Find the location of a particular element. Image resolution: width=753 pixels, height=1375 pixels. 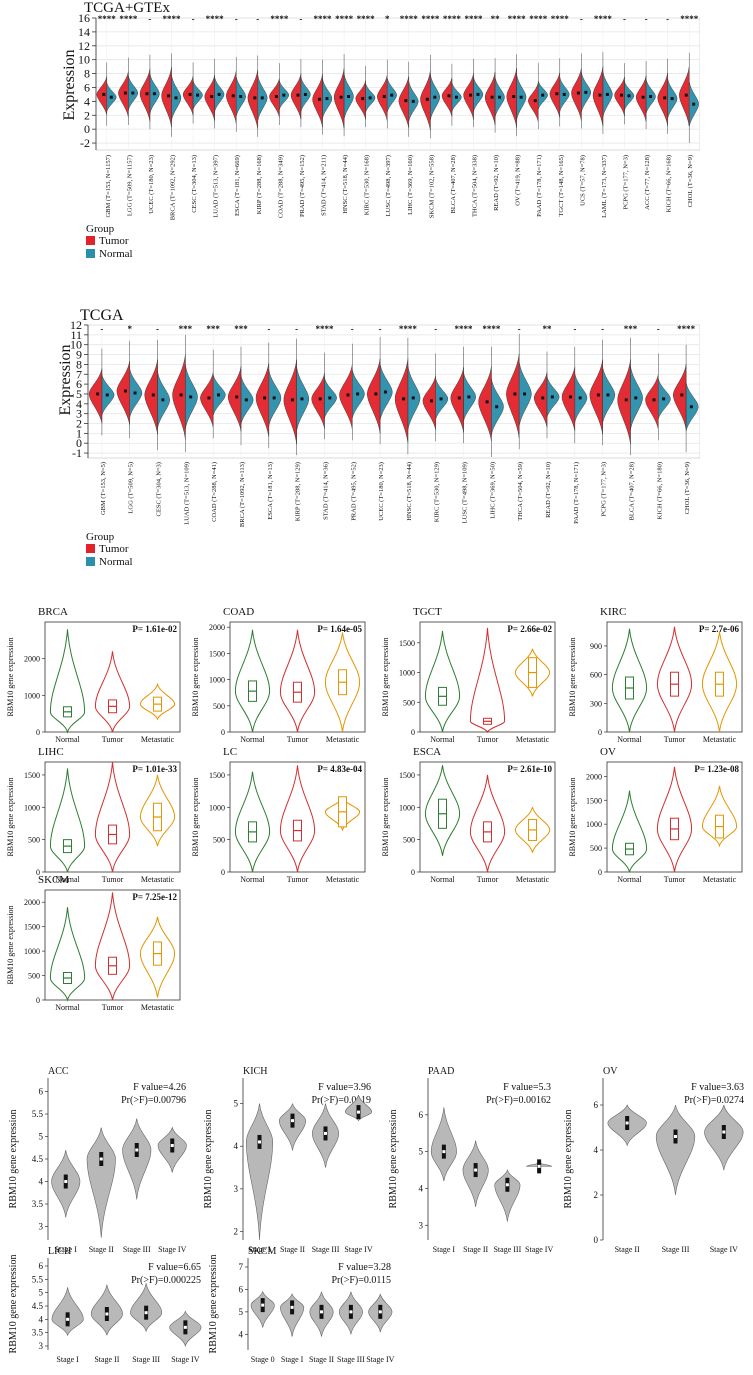

y-tick-label: 7 is located at coordinates (79, 374).